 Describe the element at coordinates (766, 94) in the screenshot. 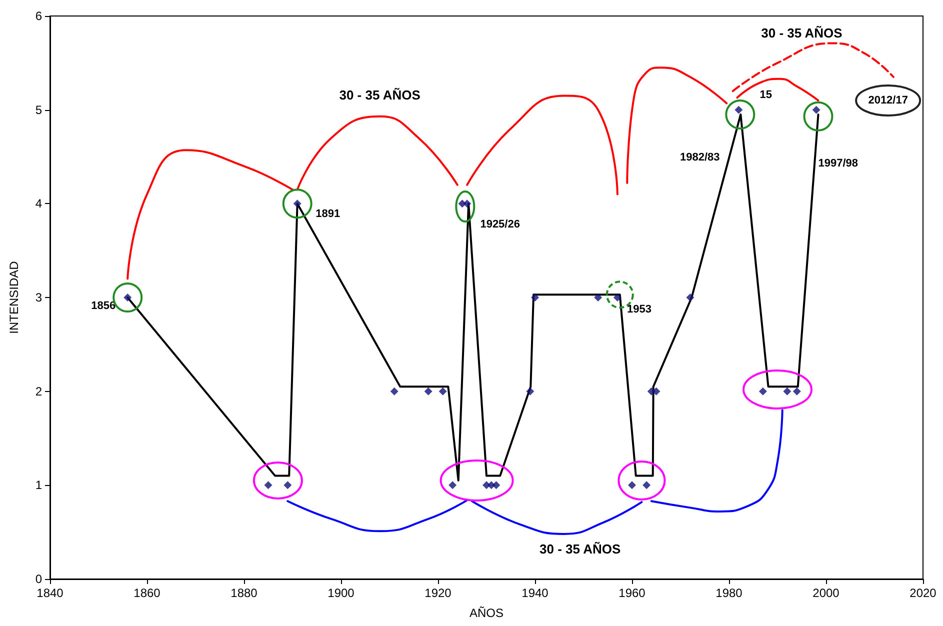

I see `annotation: 15` at that location.